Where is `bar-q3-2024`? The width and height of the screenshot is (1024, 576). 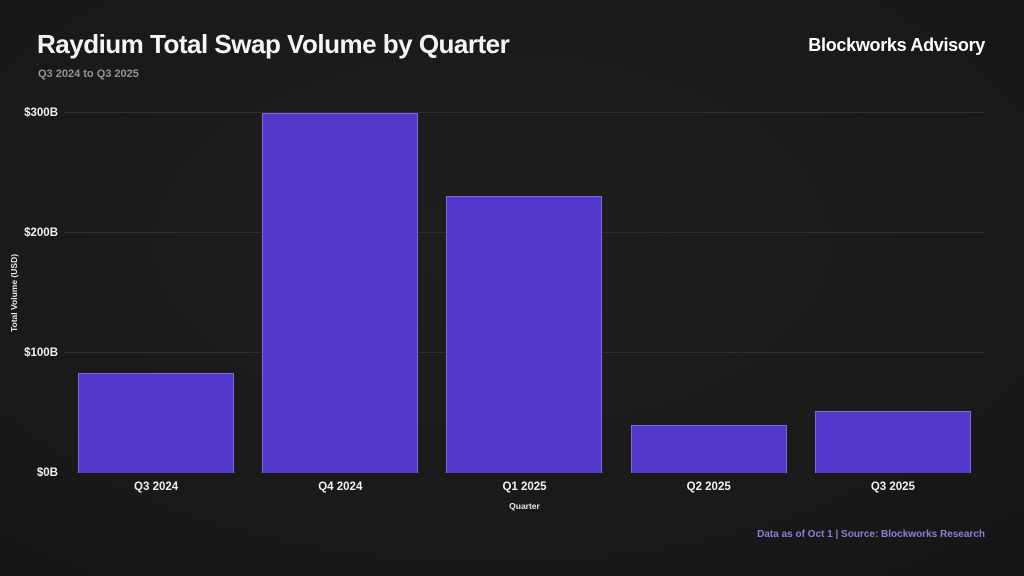 bar-q3-2024 is located at coordinates (156, 423).